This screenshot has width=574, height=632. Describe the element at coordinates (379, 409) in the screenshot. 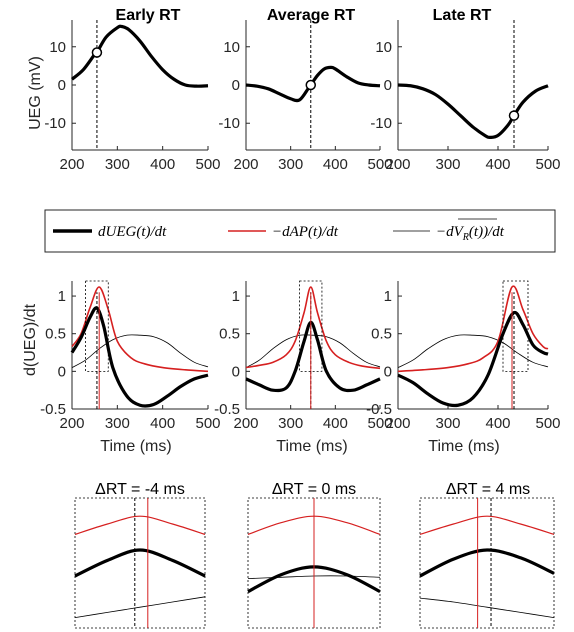

I see `middle-panel-3-ytick-label: -0.5` at that location.